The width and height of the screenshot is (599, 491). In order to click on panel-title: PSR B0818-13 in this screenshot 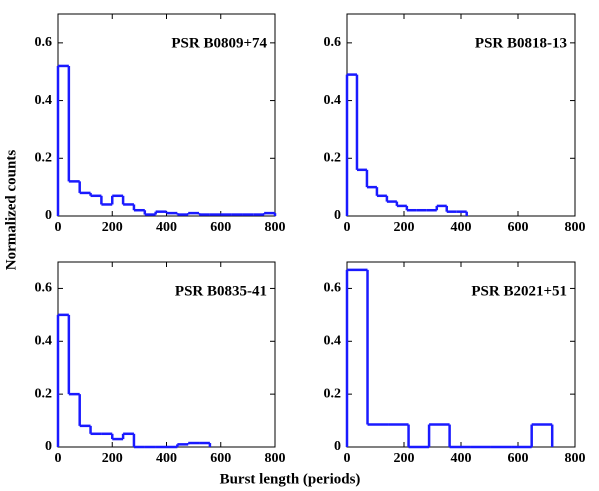, I will do `click(521, 43)`.